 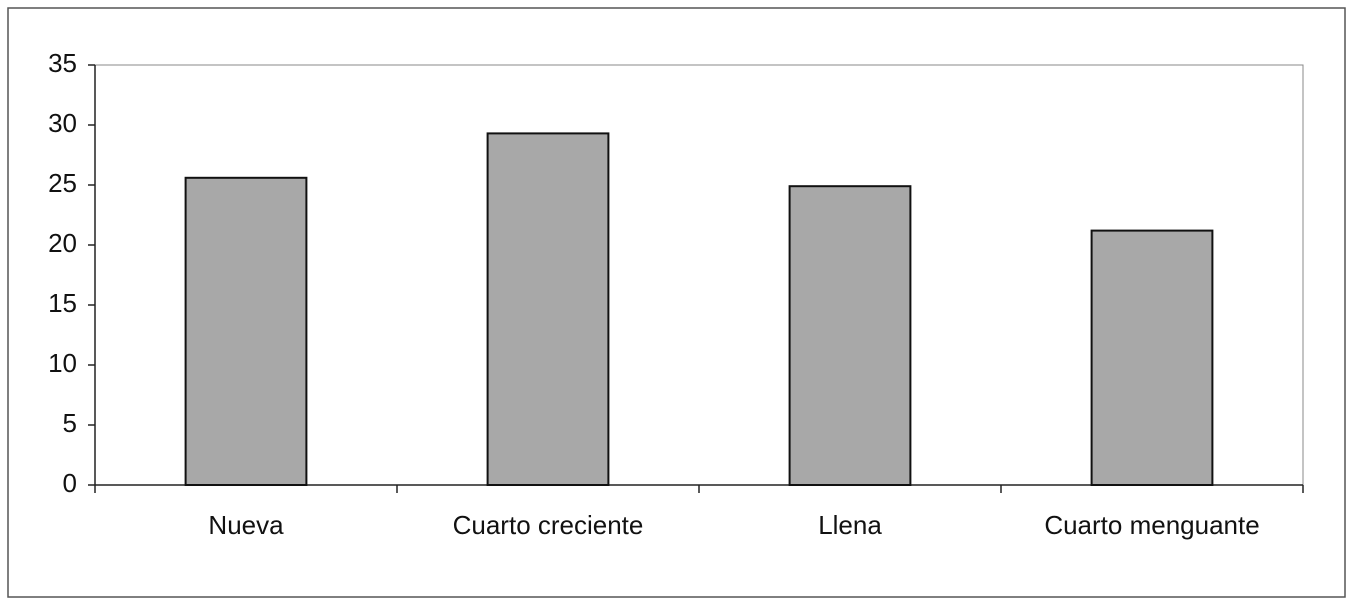 What do you see at coordinates (62, 123) in the screenshot?
I see `y-tick-label: 30` at bounding box center [62, 123].